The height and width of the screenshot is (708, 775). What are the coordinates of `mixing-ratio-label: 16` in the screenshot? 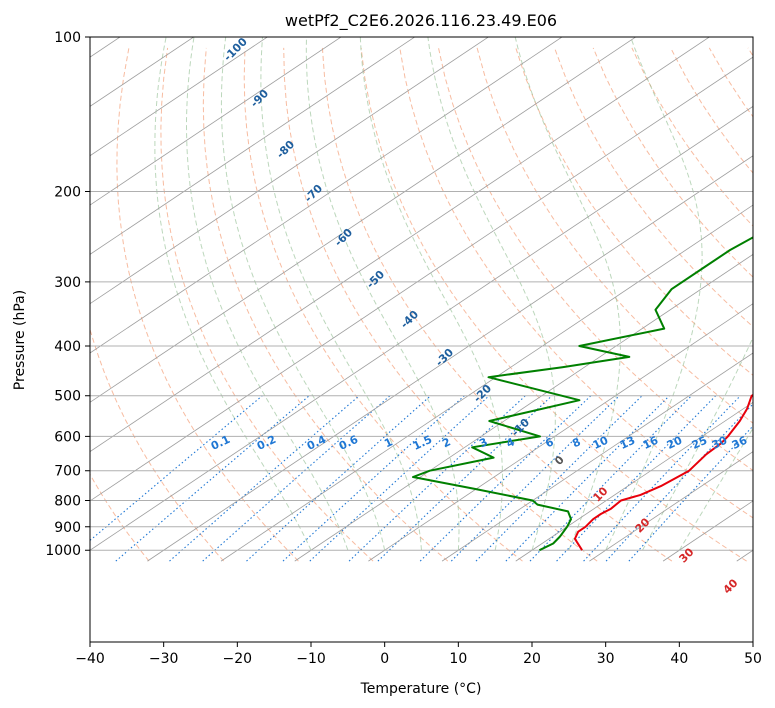 It's located at (651, 443).